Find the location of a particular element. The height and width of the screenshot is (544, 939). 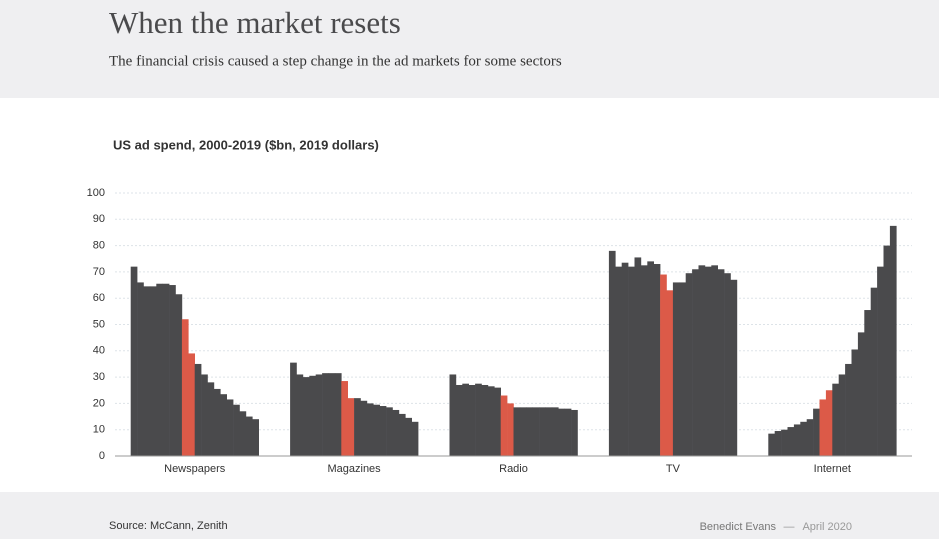

y-tick-label: 40 is located at coordinates (99, 351).